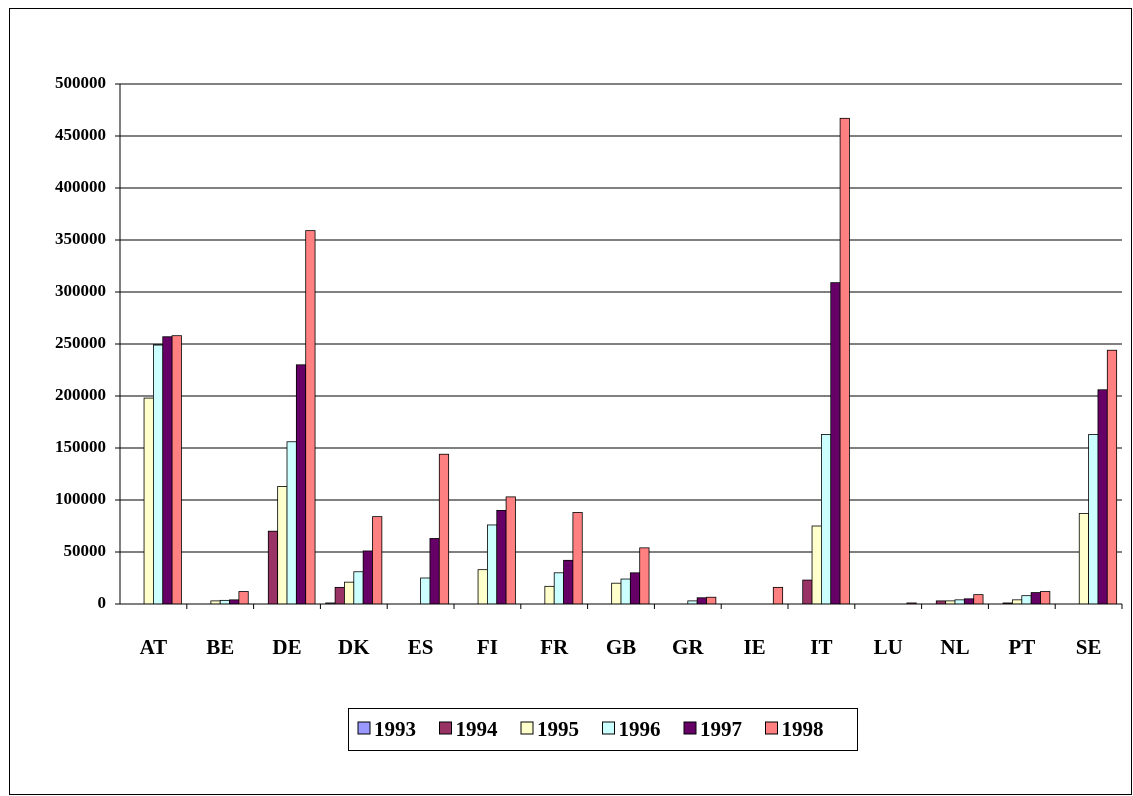 This screenshot has height=796, width=1133. Describe the element at coordinates (80, 394) in the screenshot. I see `y-tick-label: 200000` at that location.